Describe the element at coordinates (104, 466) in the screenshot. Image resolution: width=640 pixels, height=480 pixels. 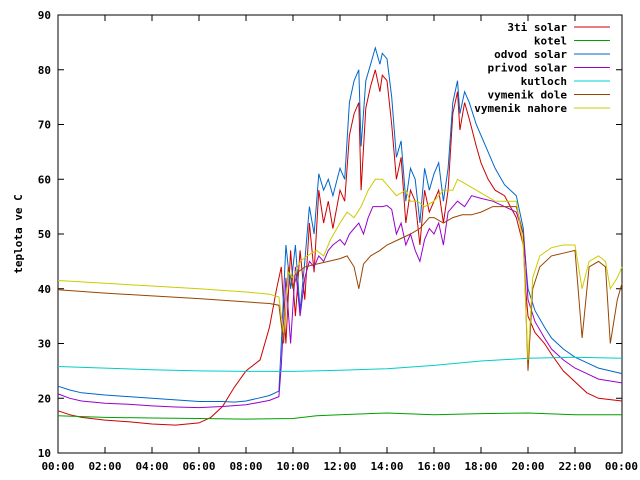
I see `x-tick-label: 02:00` at that location.